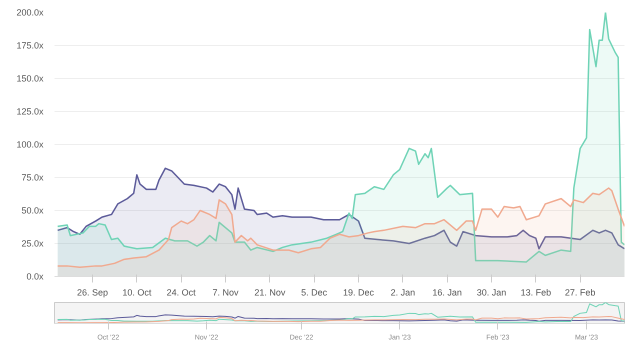 This screenshot has width=640, height=344. I want to click on x-tick-label: 30. Jan, so click(491, 293).